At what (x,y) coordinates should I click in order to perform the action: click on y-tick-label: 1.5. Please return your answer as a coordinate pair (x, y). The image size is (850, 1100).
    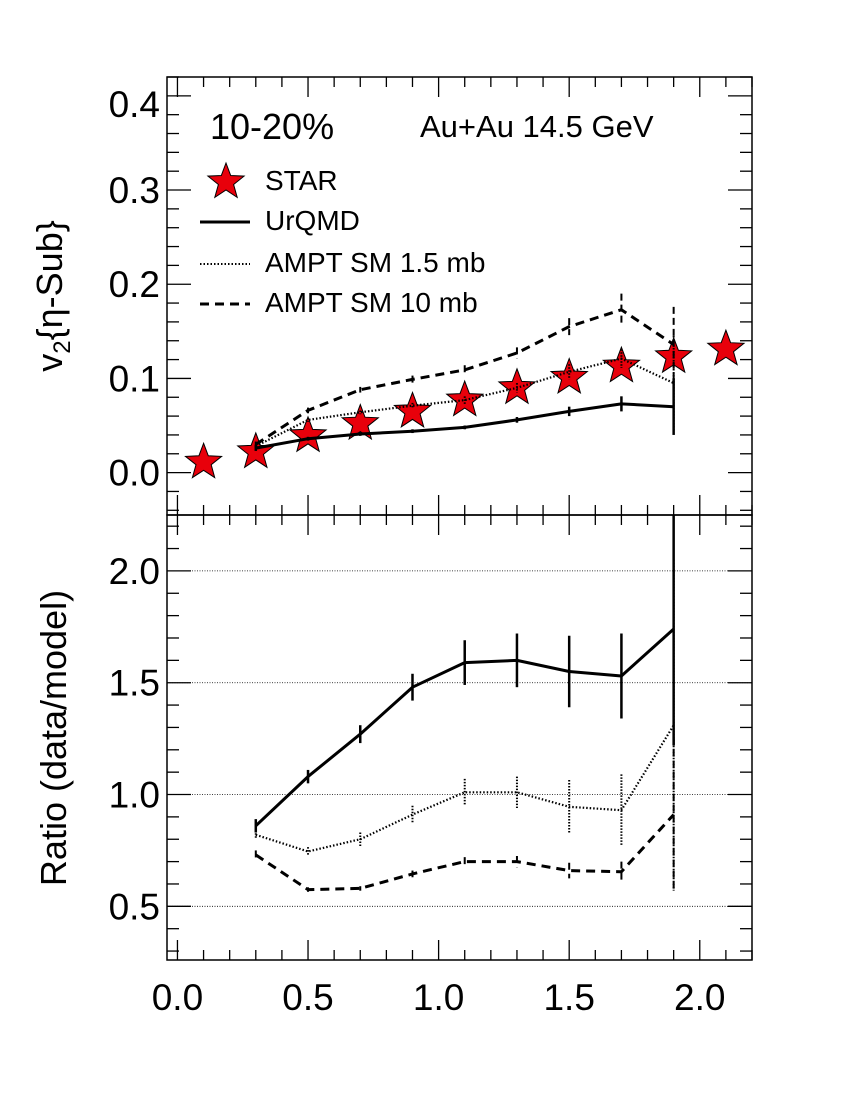
    Looking at the image, I should click on (134, 683).